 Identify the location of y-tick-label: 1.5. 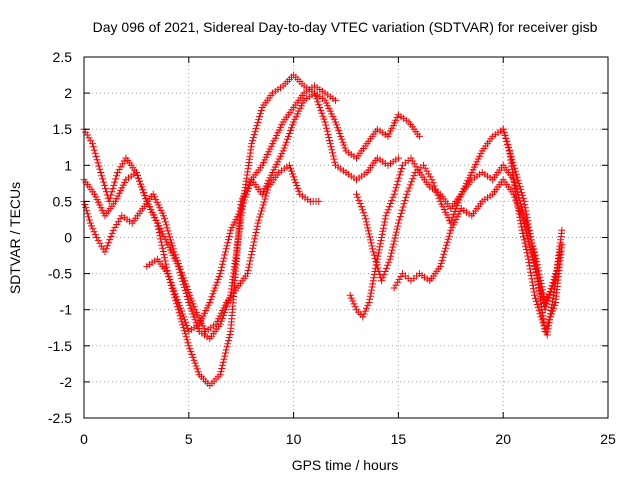
(63, 129).